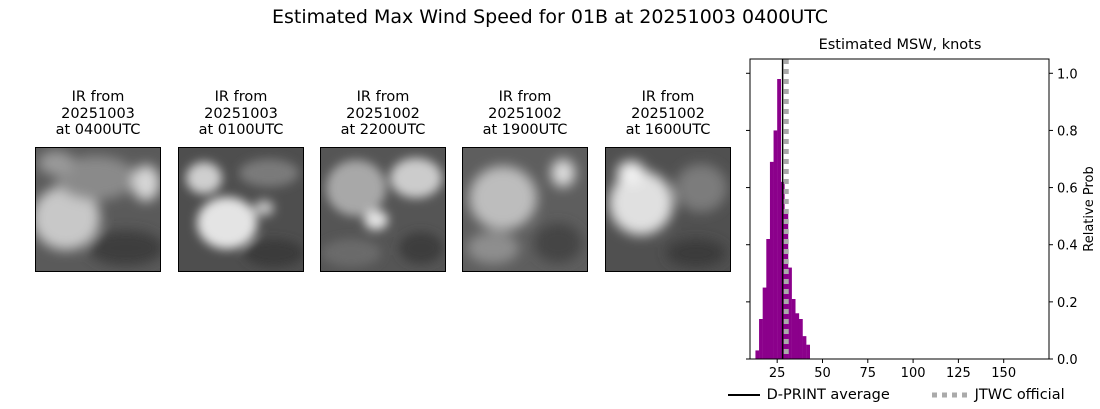 The width and height of the screenshot is (1100, 409). I want to click on y-tick-label: 1.0, so click(1067, 74).